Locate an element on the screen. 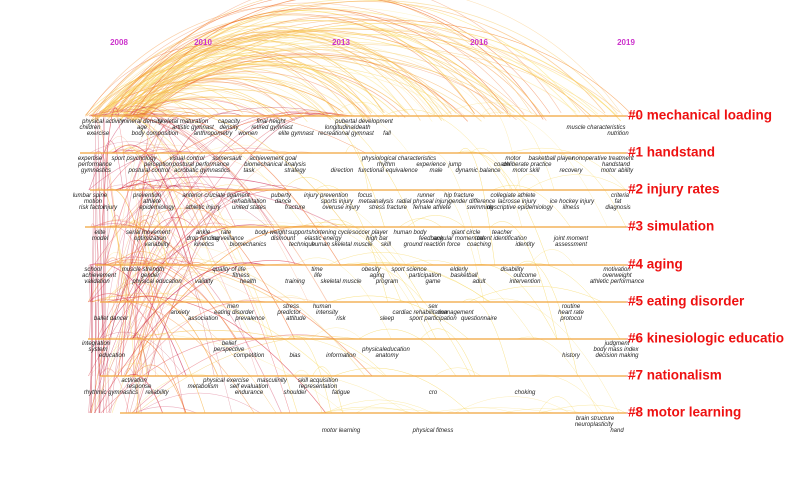  keyword-label: lumbar spine is located at coordinates (90, 196).